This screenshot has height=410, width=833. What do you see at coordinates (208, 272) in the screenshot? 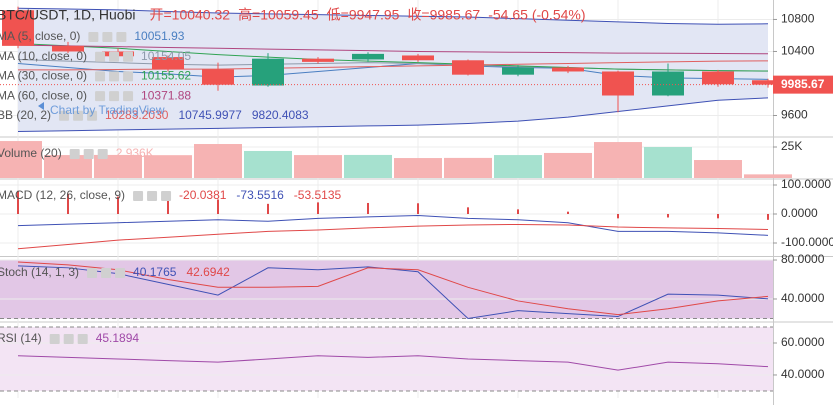
I see `indicator-value: 42.6942` at bounding box center [208, 272].